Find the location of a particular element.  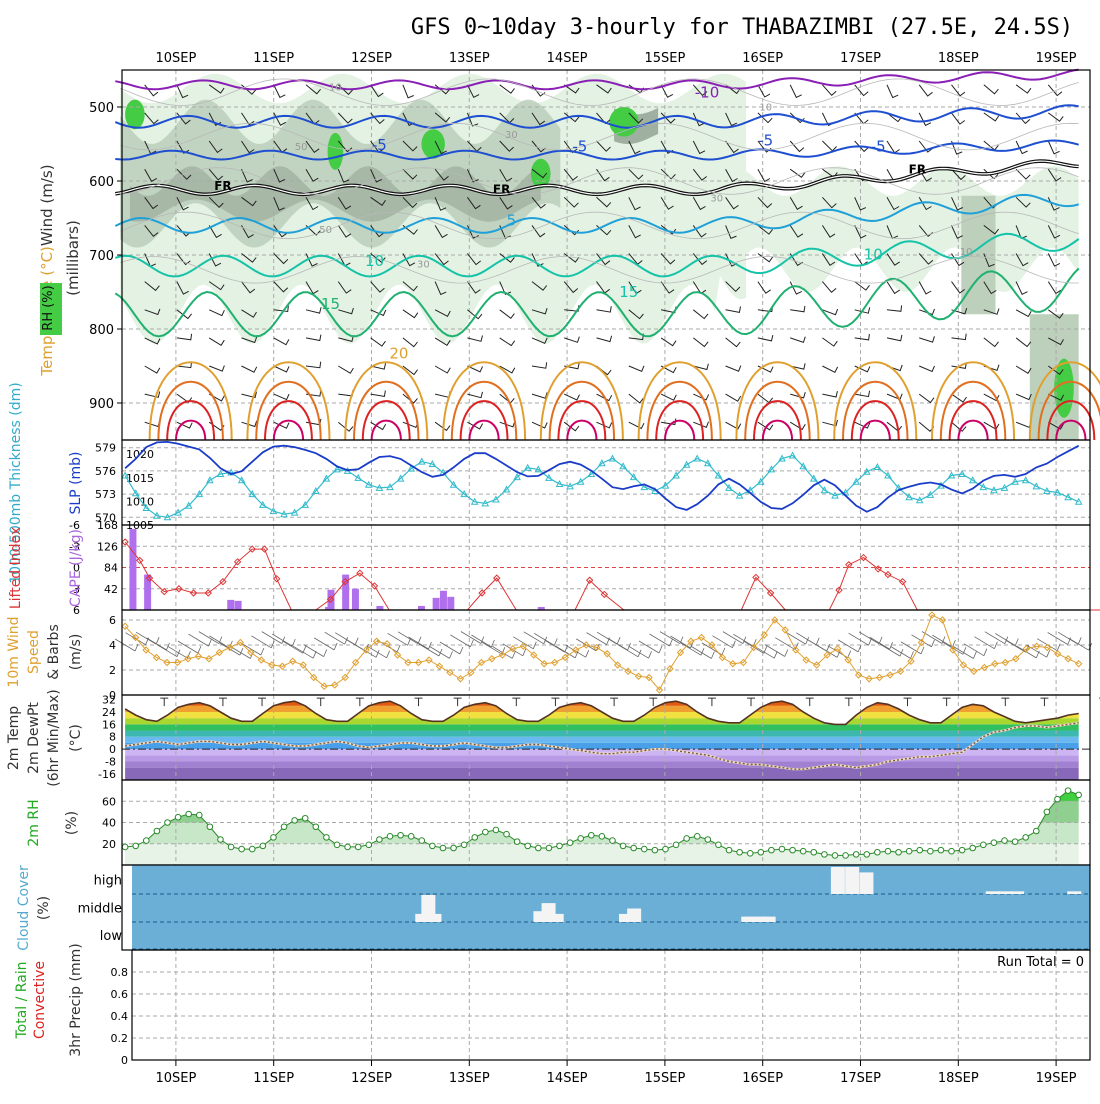

upper-ytick-label-4: 900 is located at coordinates (101, 404).